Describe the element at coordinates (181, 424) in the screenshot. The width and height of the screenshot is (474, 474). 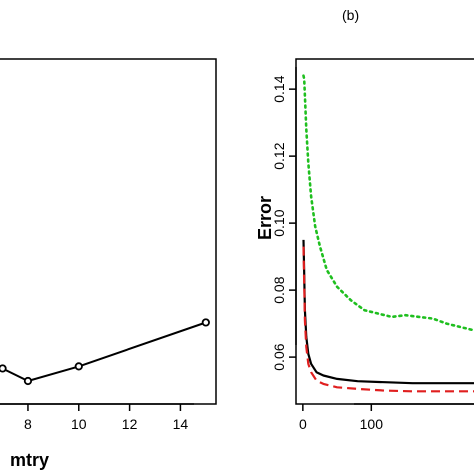
I see `panel-a-x-tick-label: 14` at that location.